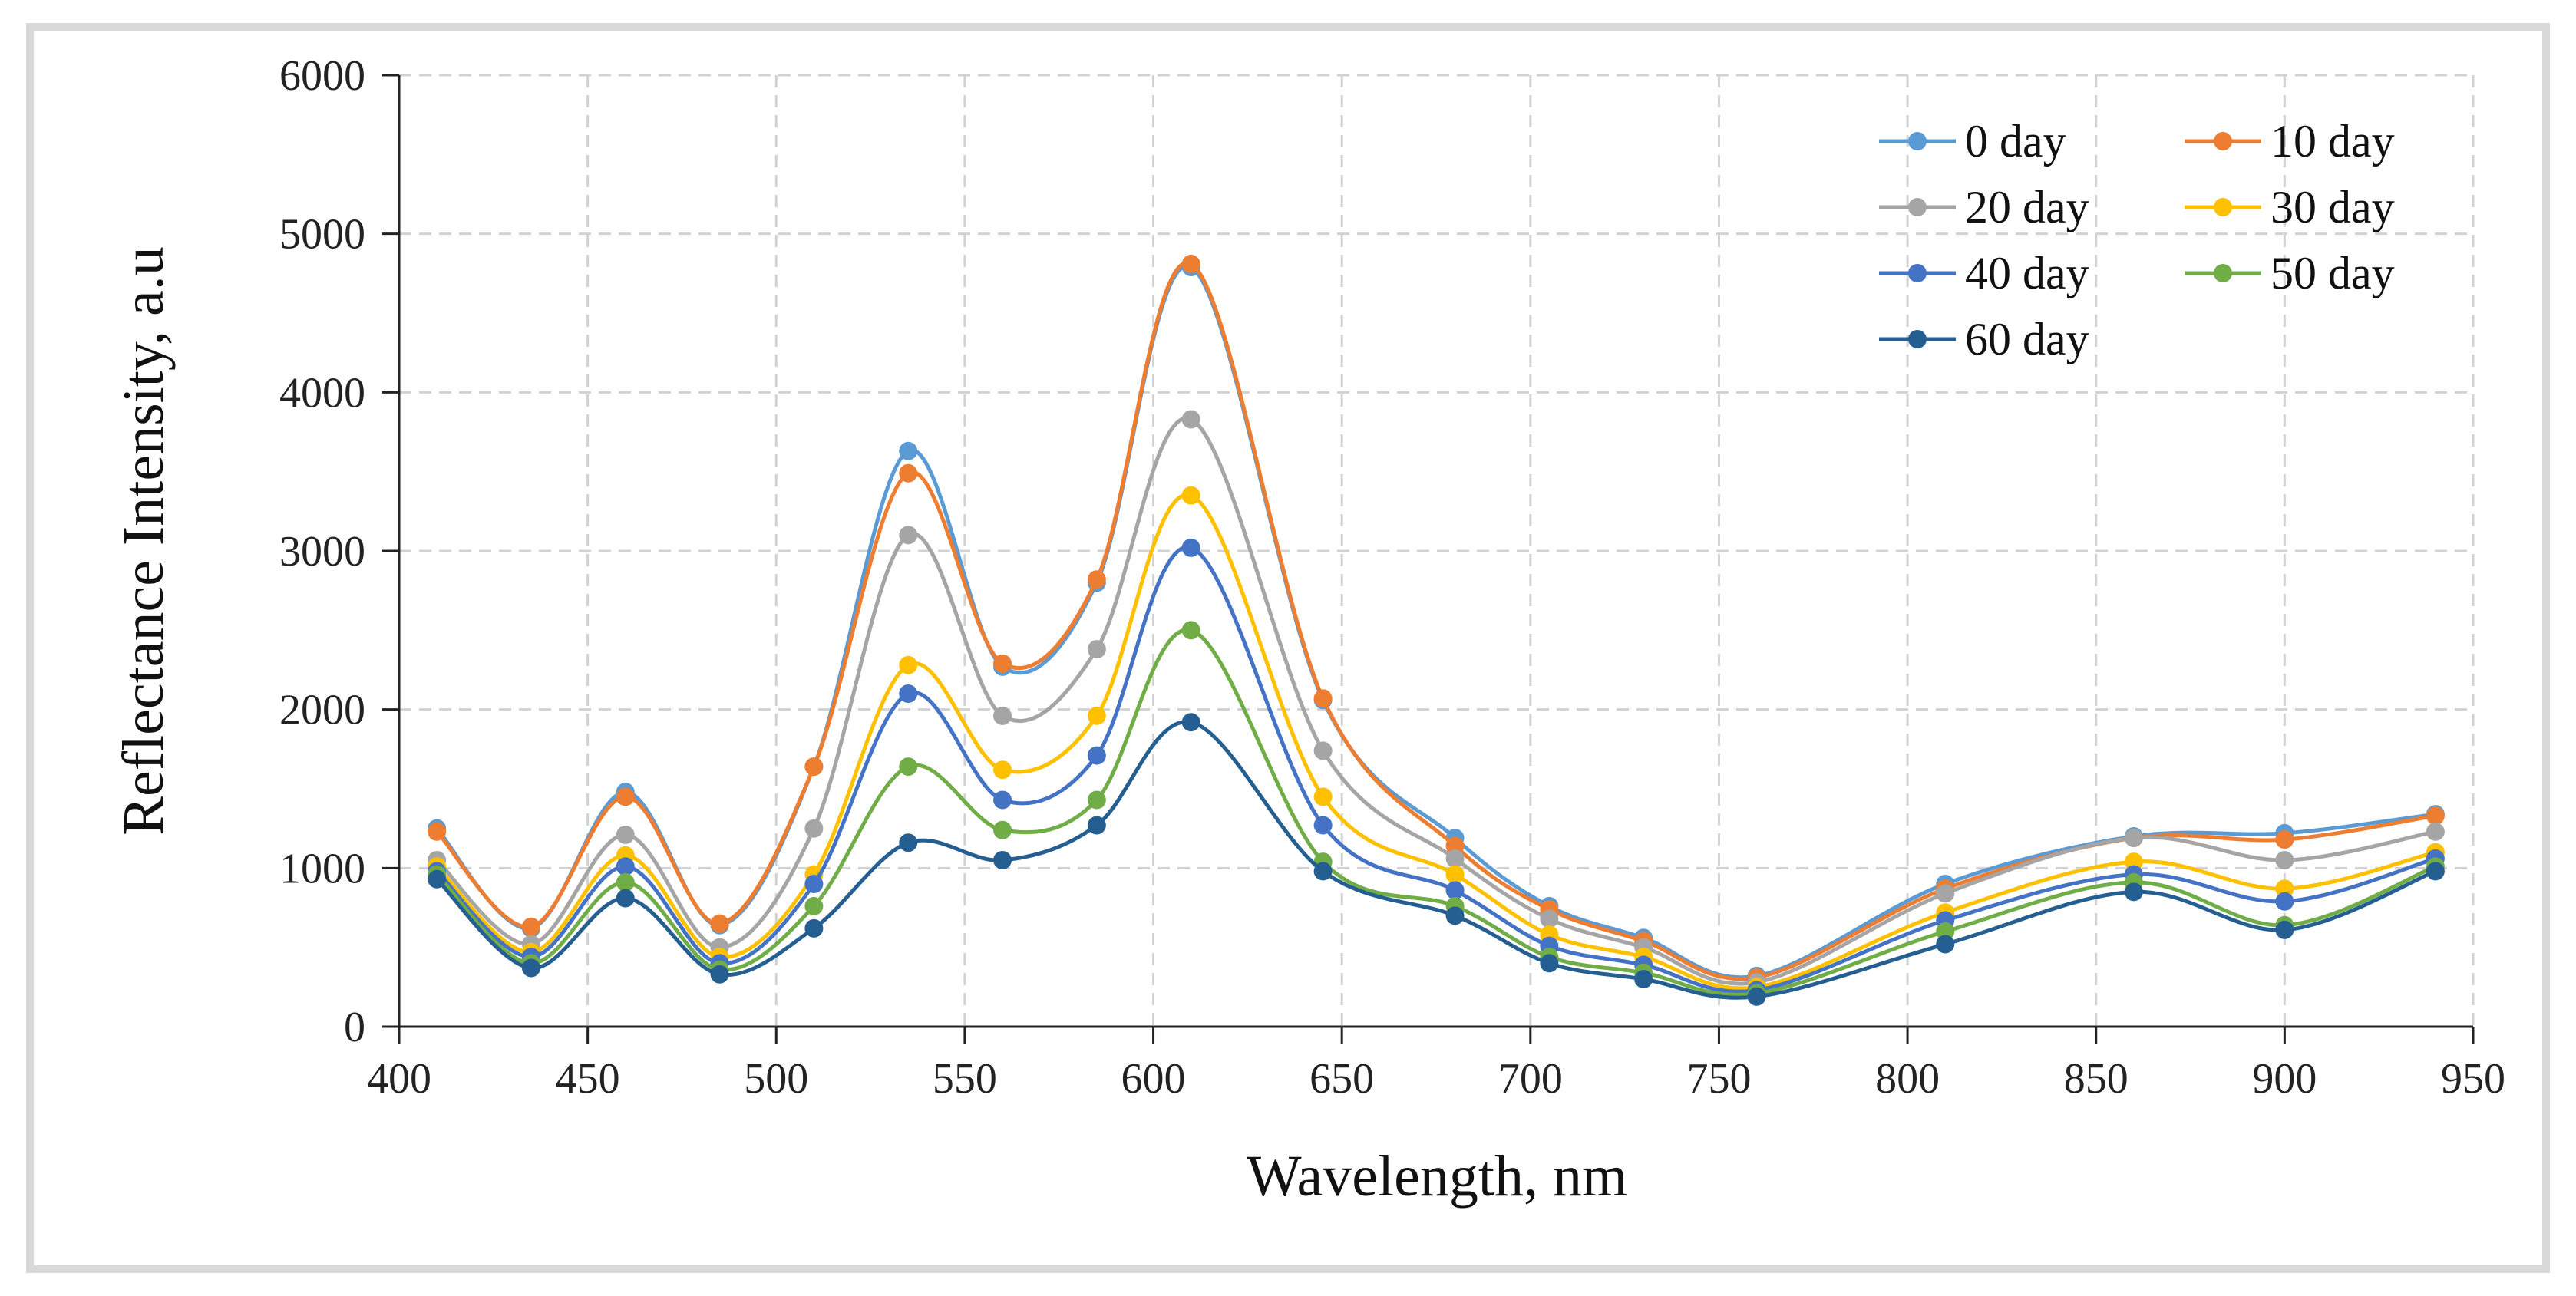 The height and width of the screenshot is (1296, 2576). I want to click on y-tick-label: 3000, so click(322, 551).